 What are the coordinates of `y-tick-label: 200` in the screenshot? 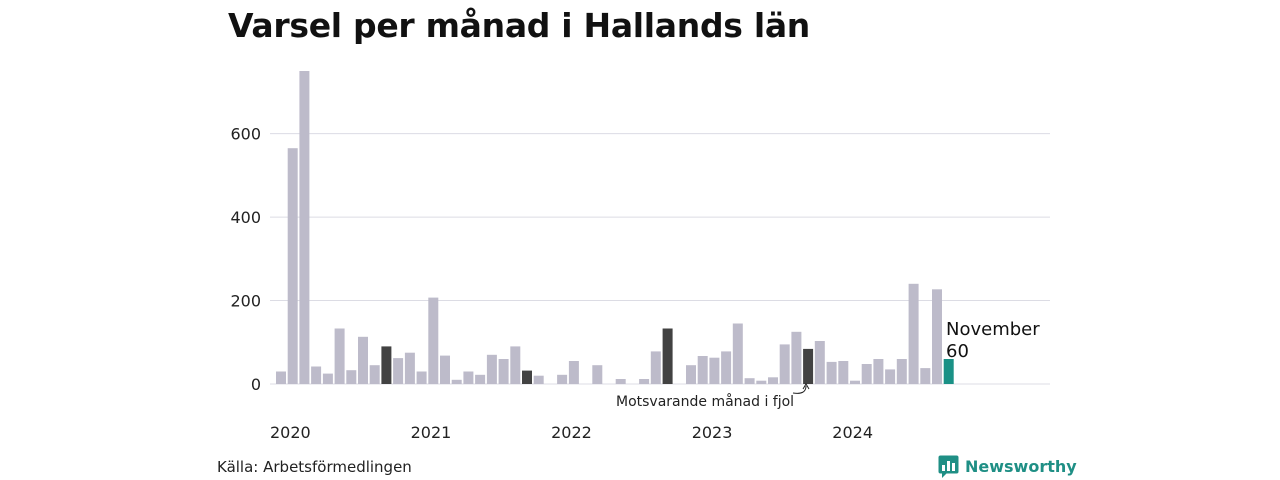 It's located at (245, 301).